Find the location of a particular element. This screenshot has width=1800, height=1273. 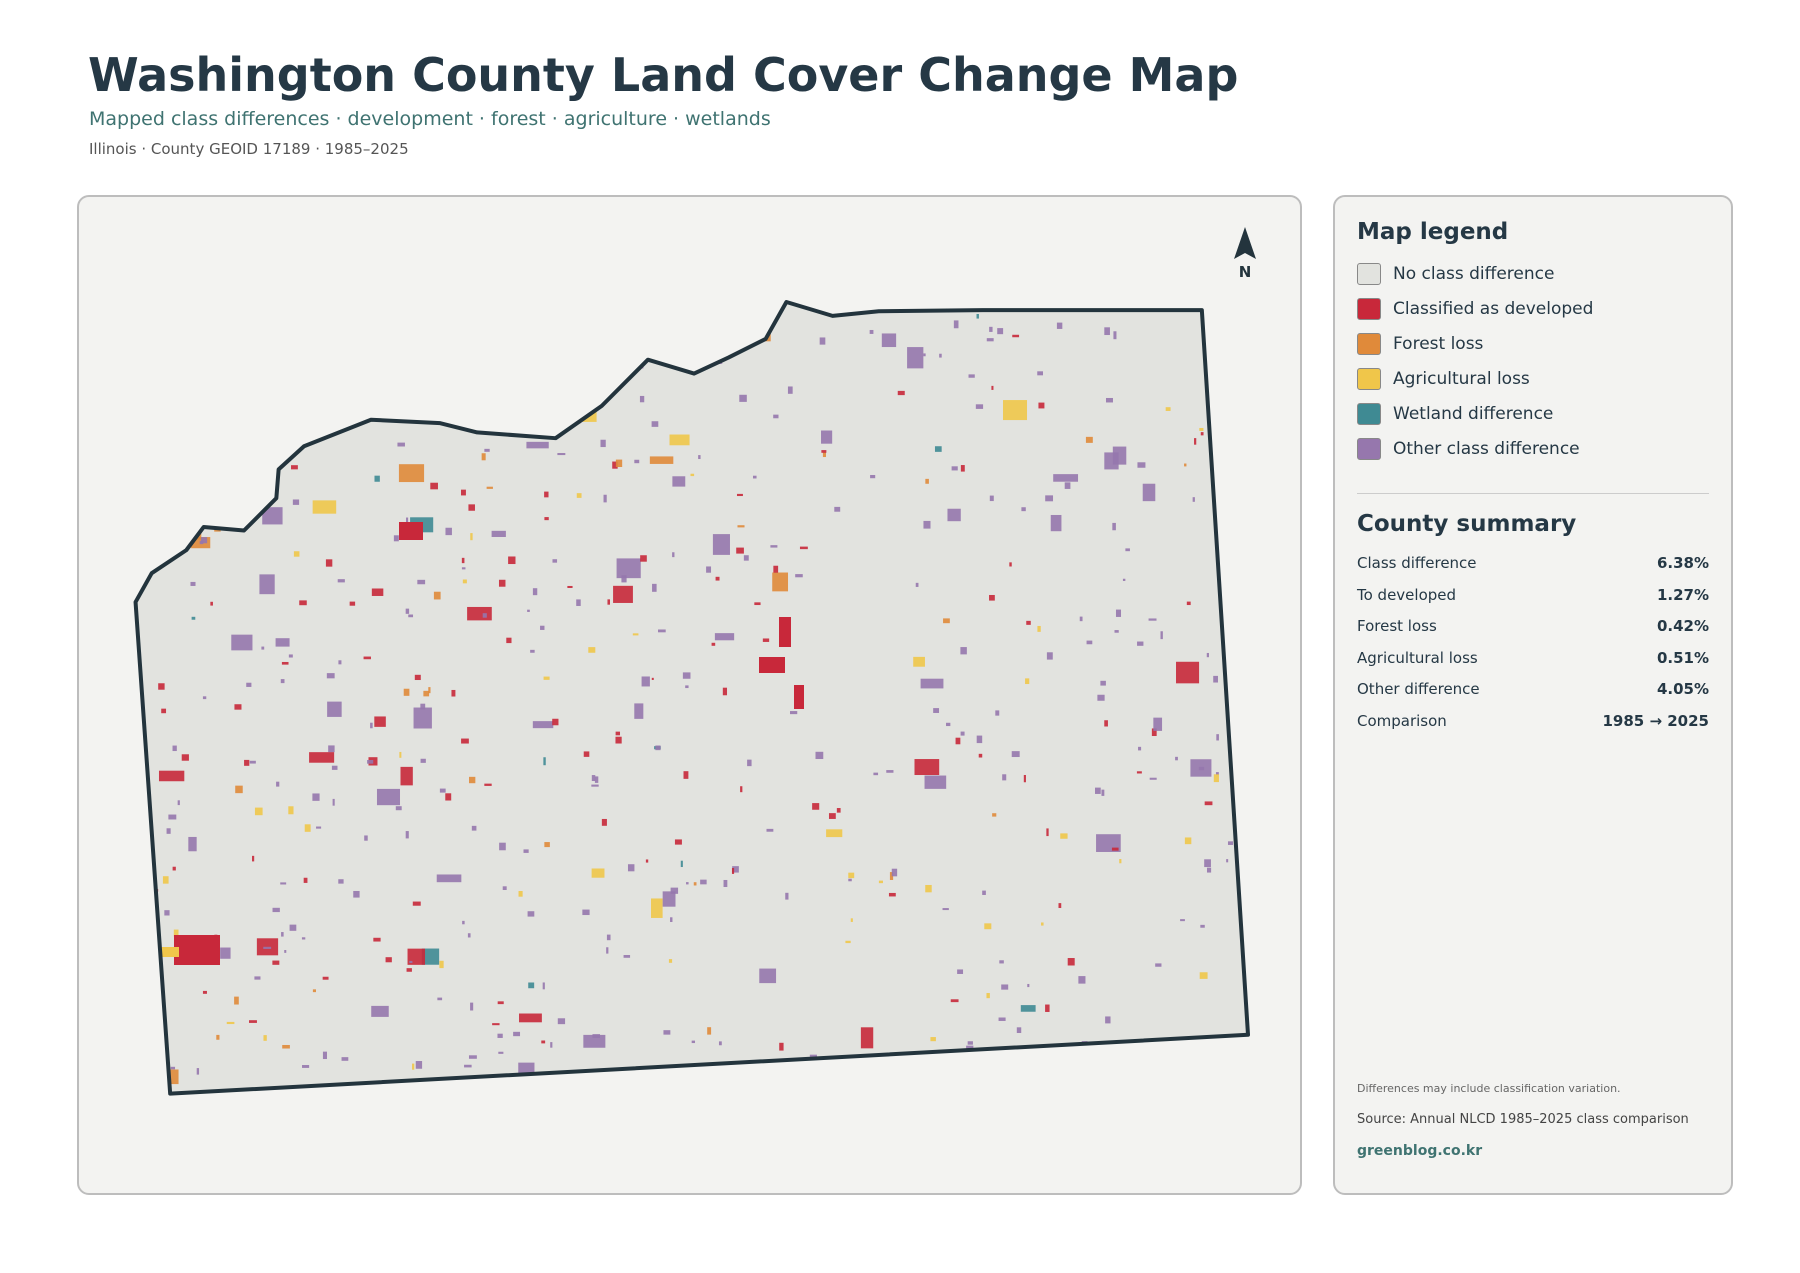

legend-item: No class difference is located at coordinates (1455, 274).